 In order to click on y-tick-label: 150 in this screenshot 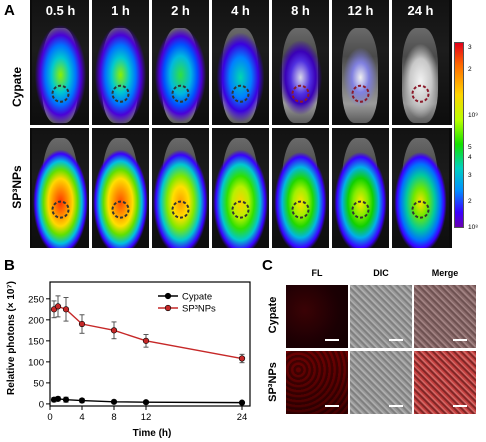, I will do `click(36, 341)`.